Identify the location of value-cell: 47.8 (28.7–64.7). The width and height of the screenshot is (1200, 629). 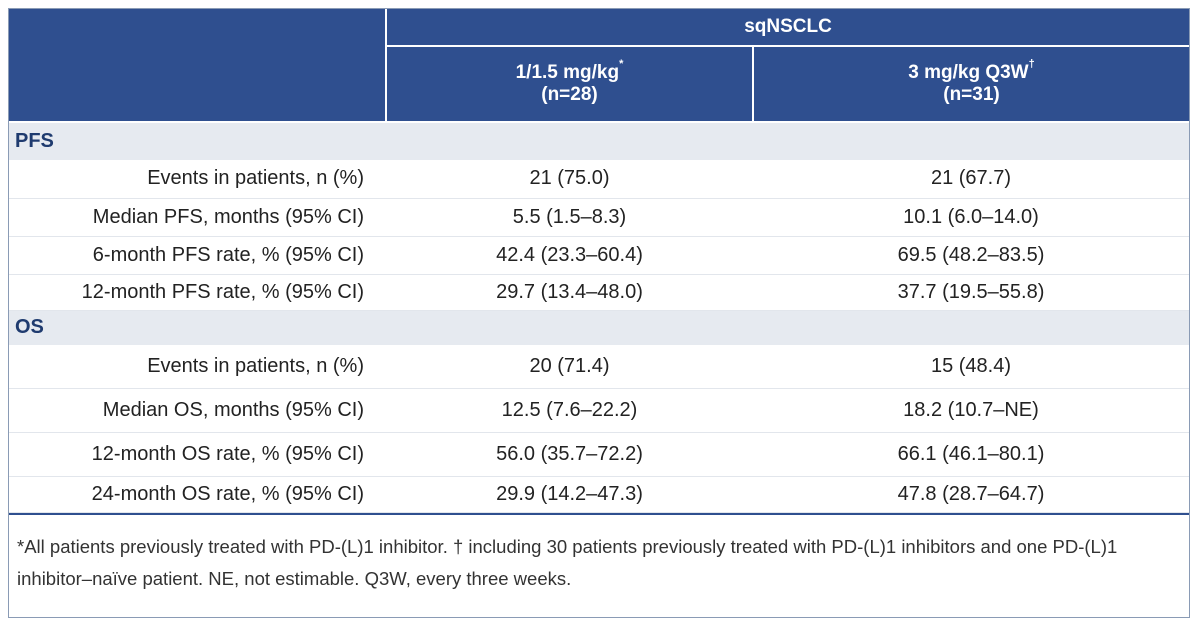
(971, 494).